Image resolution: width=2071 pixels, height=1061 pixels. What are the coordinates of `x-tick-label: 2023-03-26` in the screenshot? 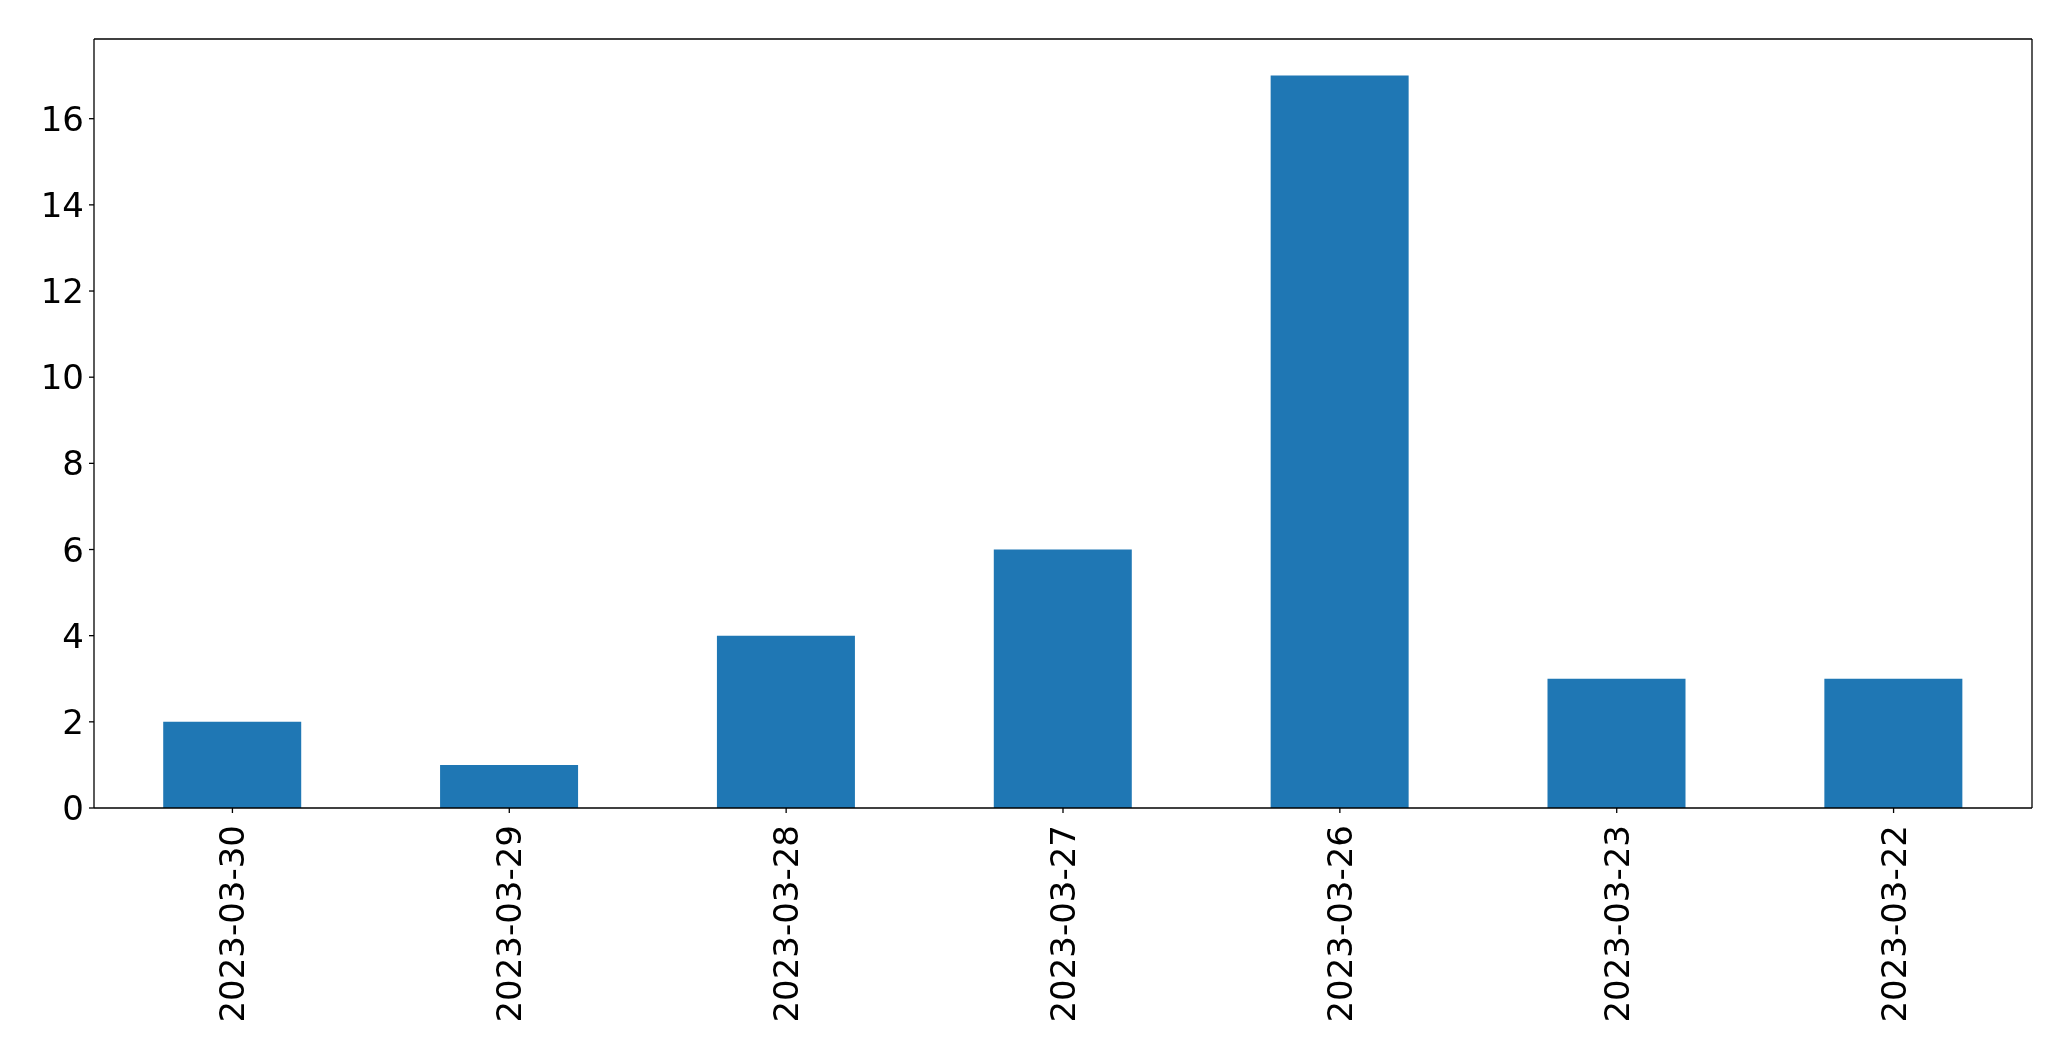 It's located at (1339, 924).